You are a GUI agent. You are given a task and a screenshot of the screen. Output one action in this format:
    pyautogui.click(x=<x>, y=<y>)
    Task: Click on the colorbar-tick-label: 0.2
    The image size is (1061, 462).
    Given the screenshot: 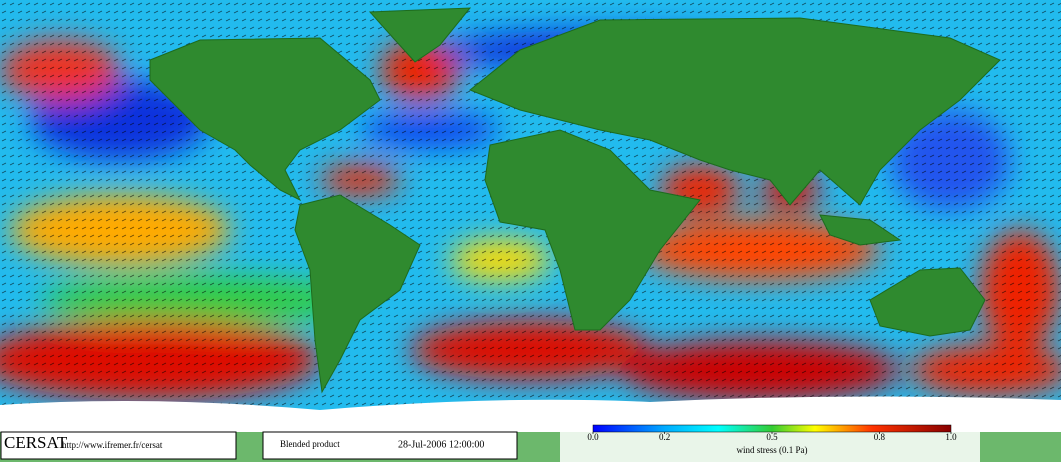 What is the action you would take?
    pyautogui.click(x=664, y=437)
    